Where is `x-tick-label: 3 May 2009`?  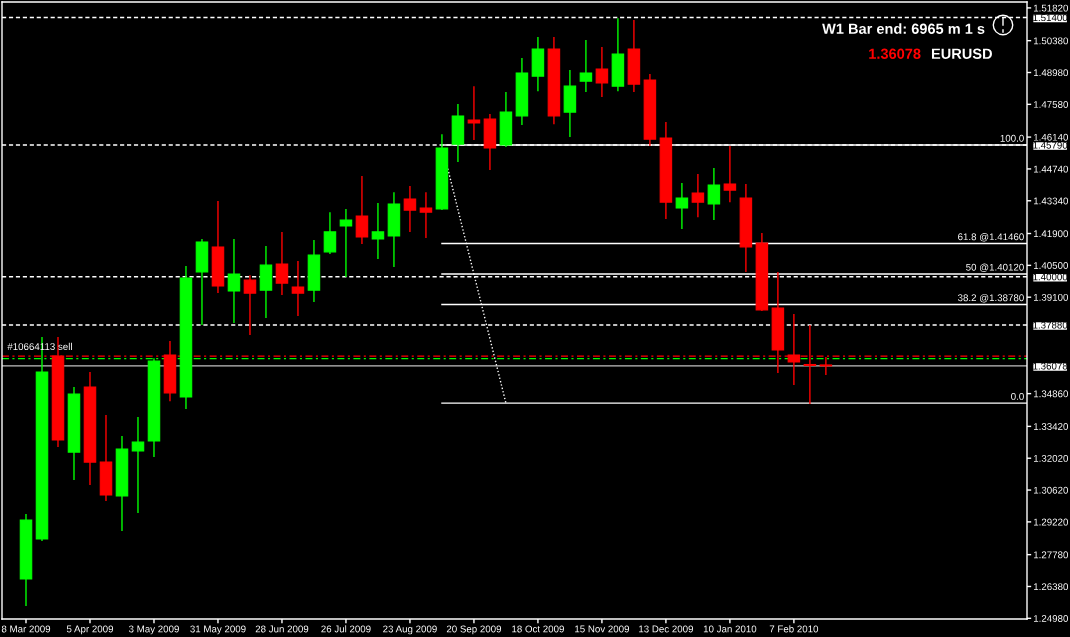 x-tick-label: 3 May 2009 is located at coordinates (153, 630).